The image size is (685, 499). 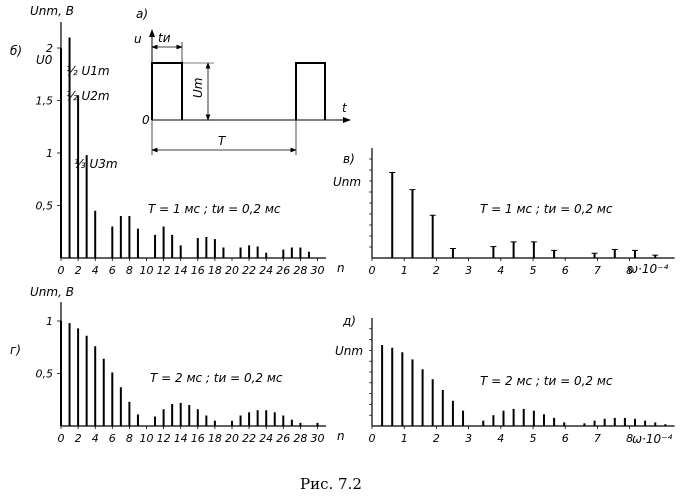 What do you see at coordinates (404, 270) in the screenshot?
I see `chart-v-x-tick-label: 1` at bounding box center [404, 270].